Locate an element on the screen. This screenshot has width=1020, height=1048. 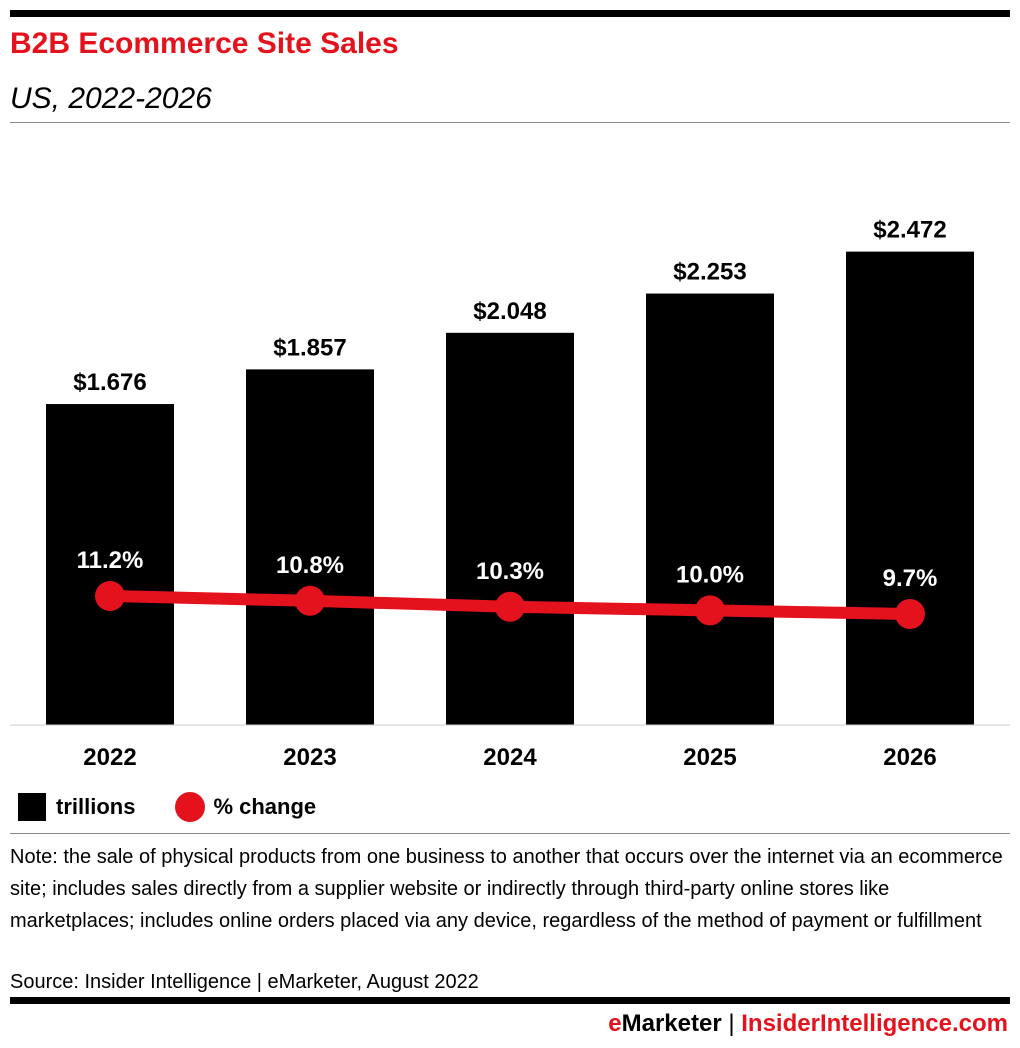
bar-value-label: $2.253 is located at coordinates (709, 272).